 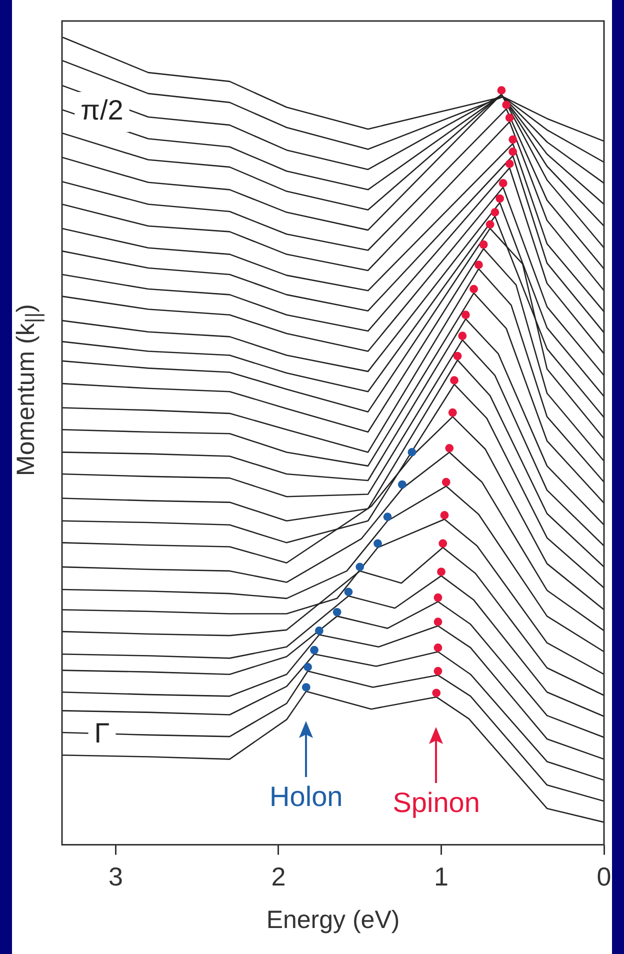 What do you see at coordinates (102, 110) in the screenshot?
I see `annotation: π/2` at bounding box center [102, 110].